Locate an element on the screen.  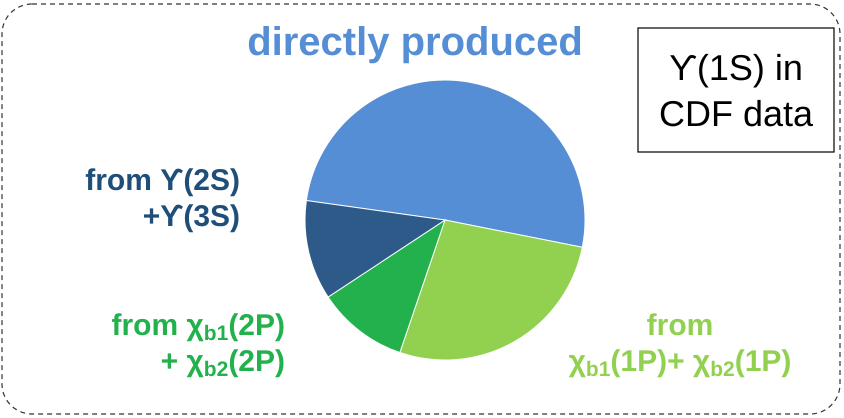
slice-label: from χ$_{b1}$(2P) + χ$_{b2}$(2P) is located at coordinates (198, 345).